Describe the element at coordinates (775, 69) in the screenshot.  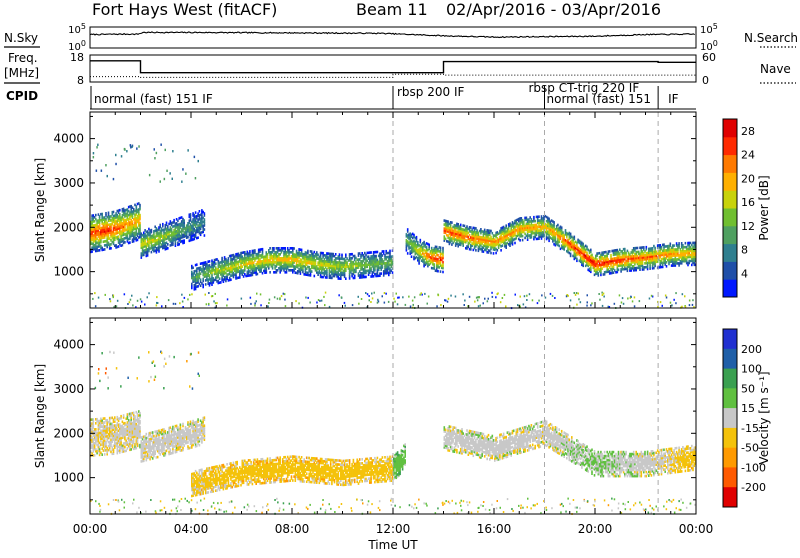
I see `nave-label: Nave` at that location.